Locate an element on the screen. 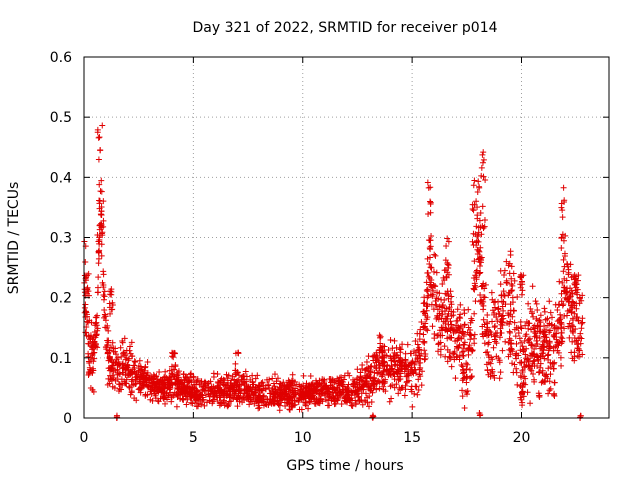  x-axis-label: GPS time / hours is located at coordinates (344, 466).